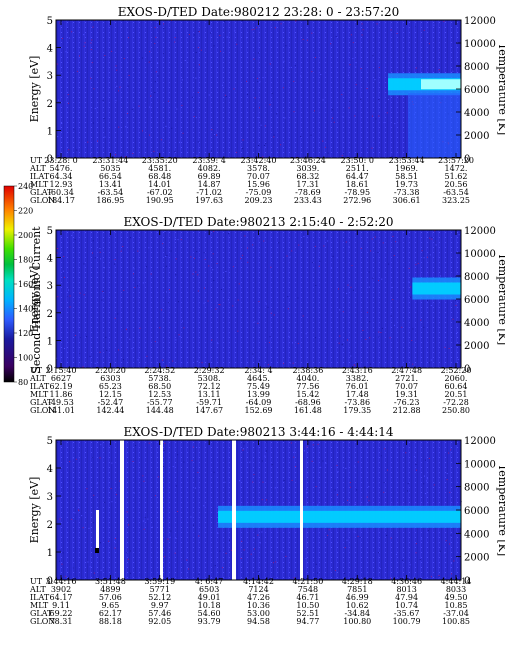 The image size is (505, 649). Describe the element at coordinates (61, 613) in the screenshot. I see `ephemeris-value: 69.22` at that location.